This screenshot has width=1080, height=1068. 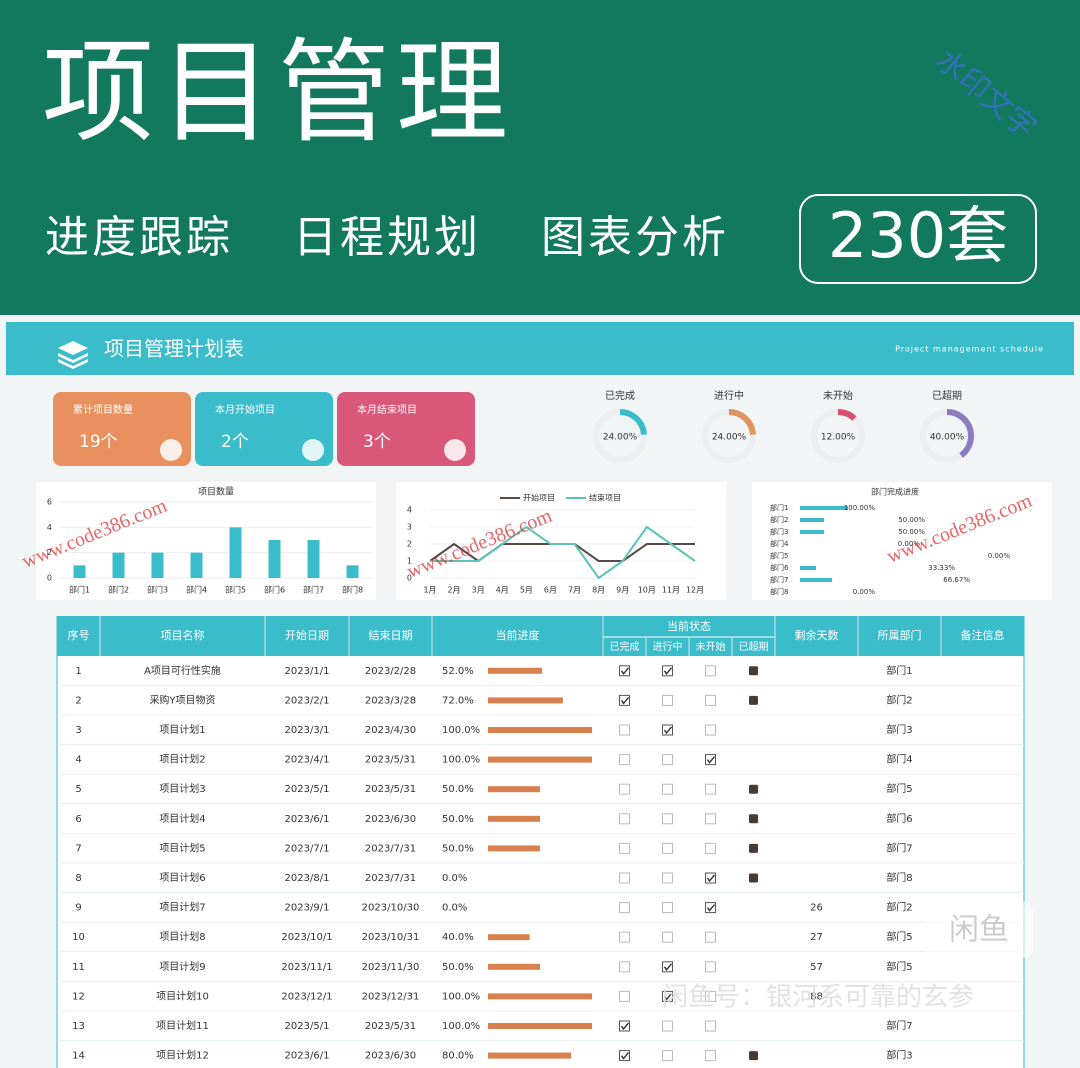 I want to click on cell-no: 3, so click(x=78, y=730).